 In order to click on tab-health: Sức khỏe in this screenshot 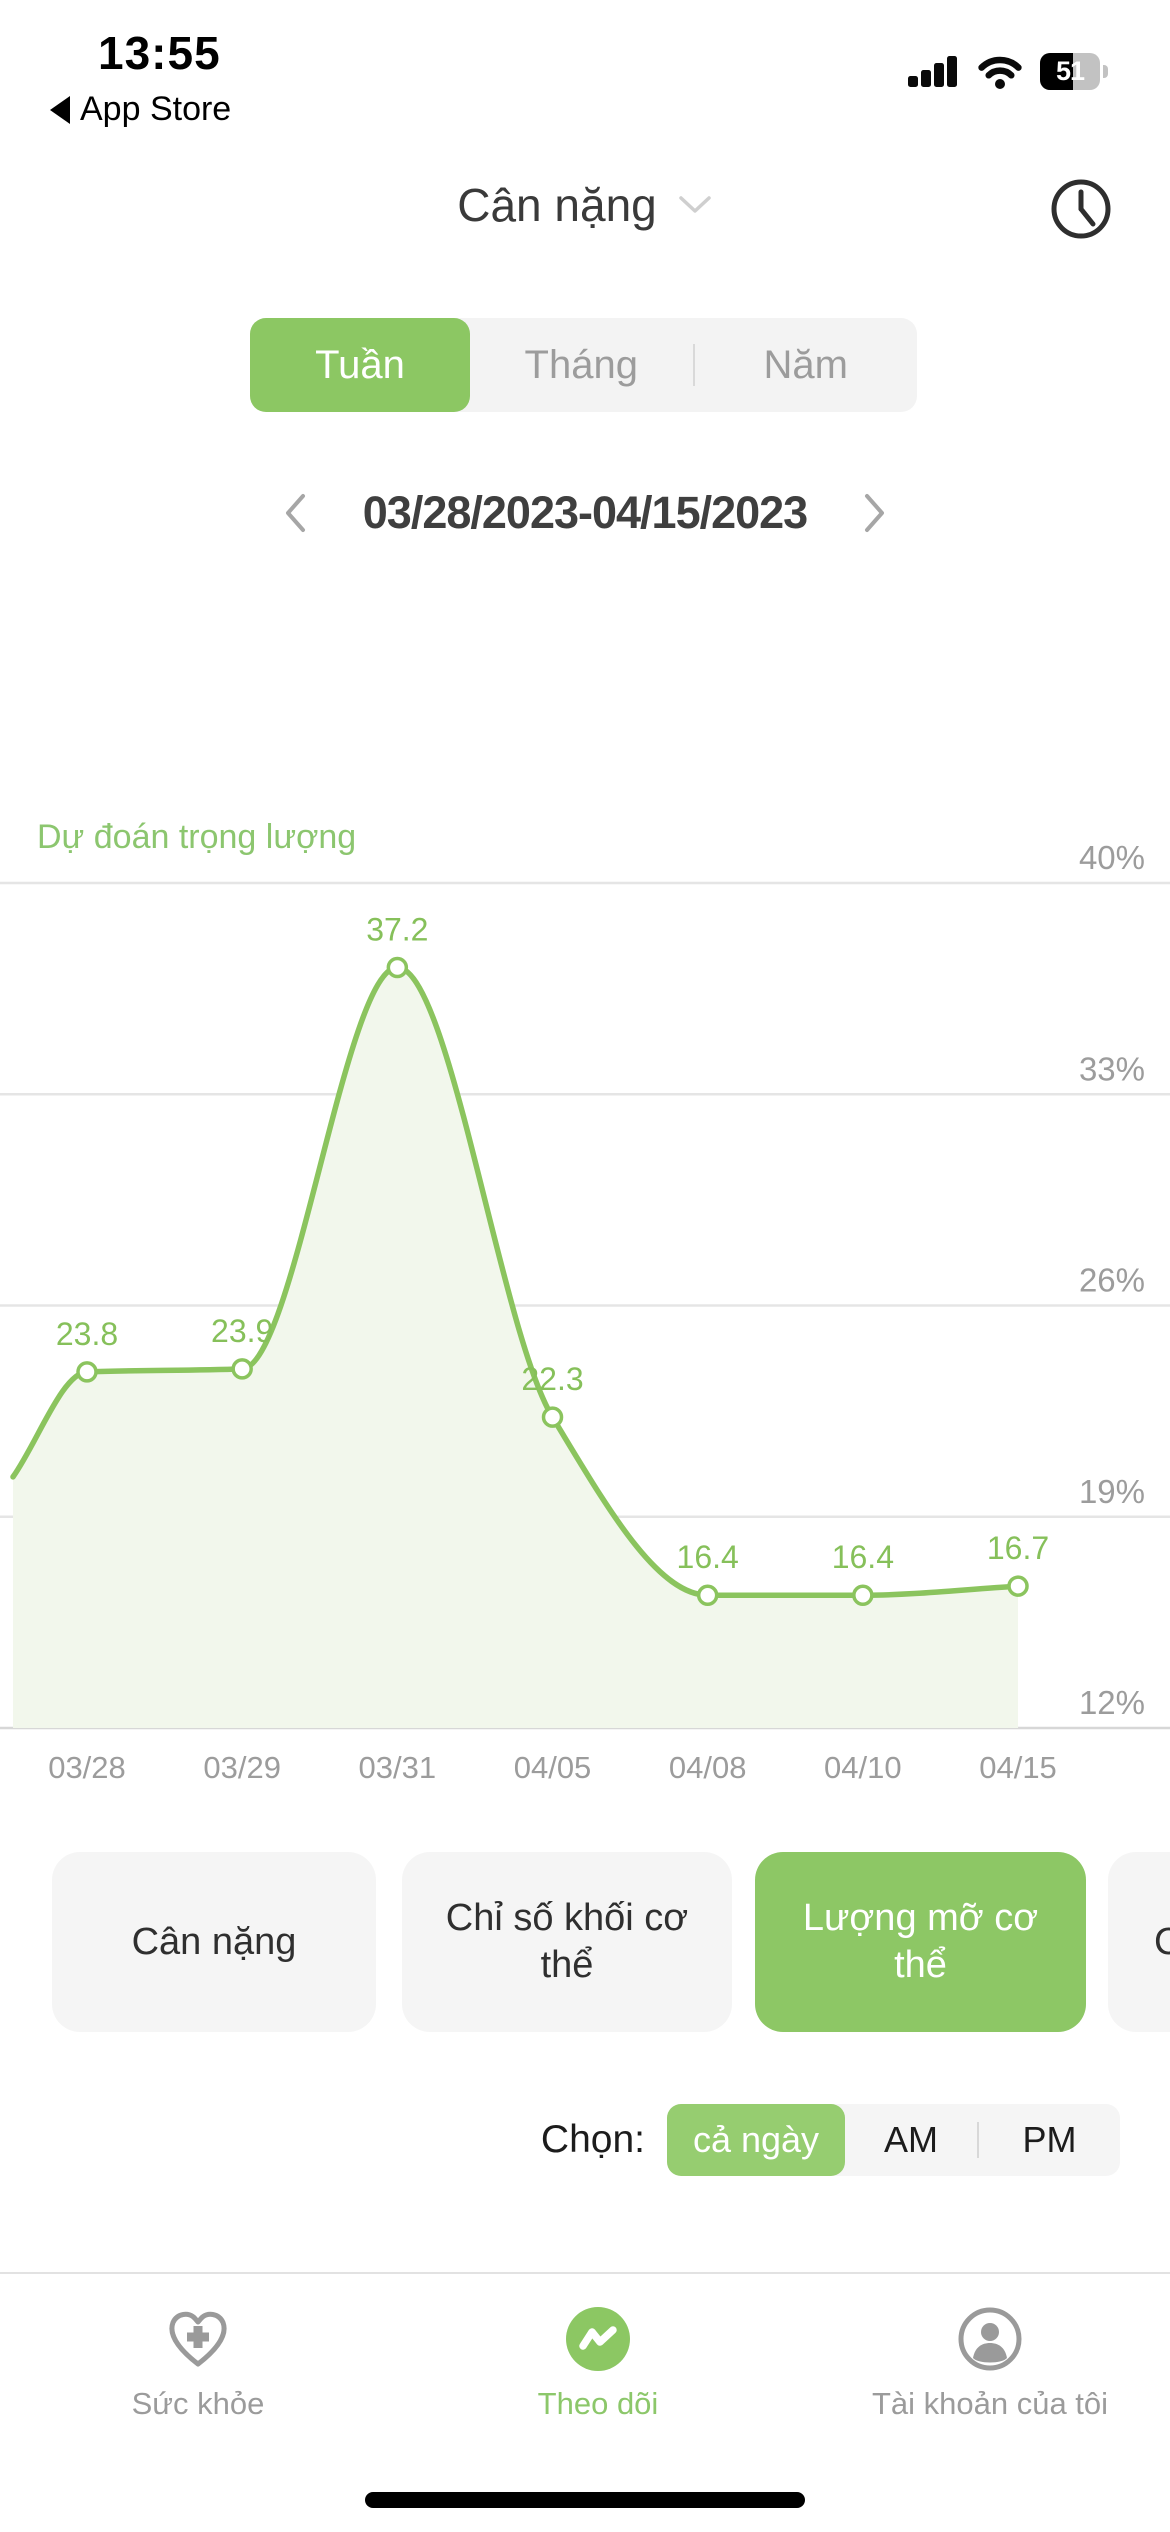, I will do `click(198, 2364)`.